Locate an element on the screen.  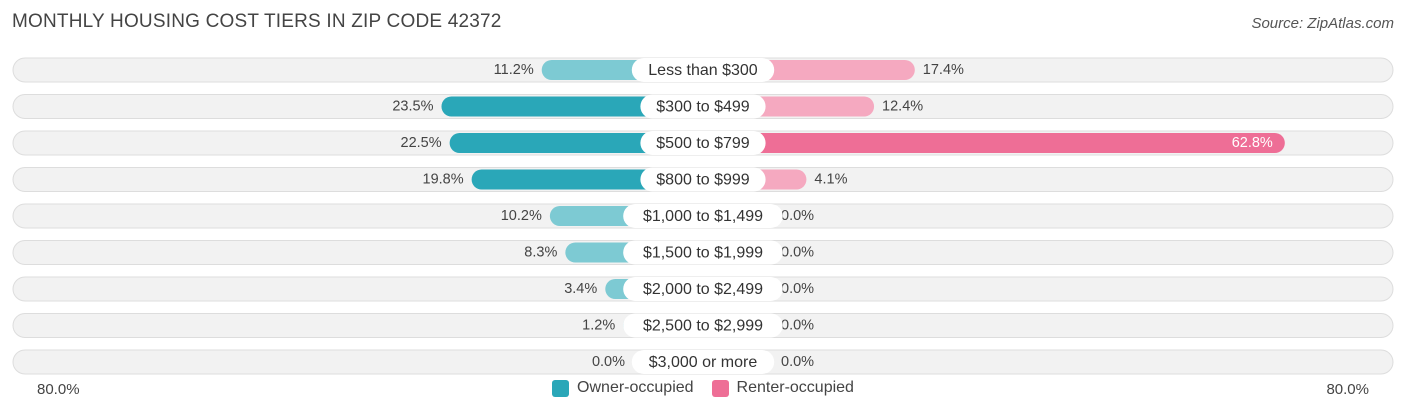
value-label-renter: 17.4% is located at coordinates (943, 70).